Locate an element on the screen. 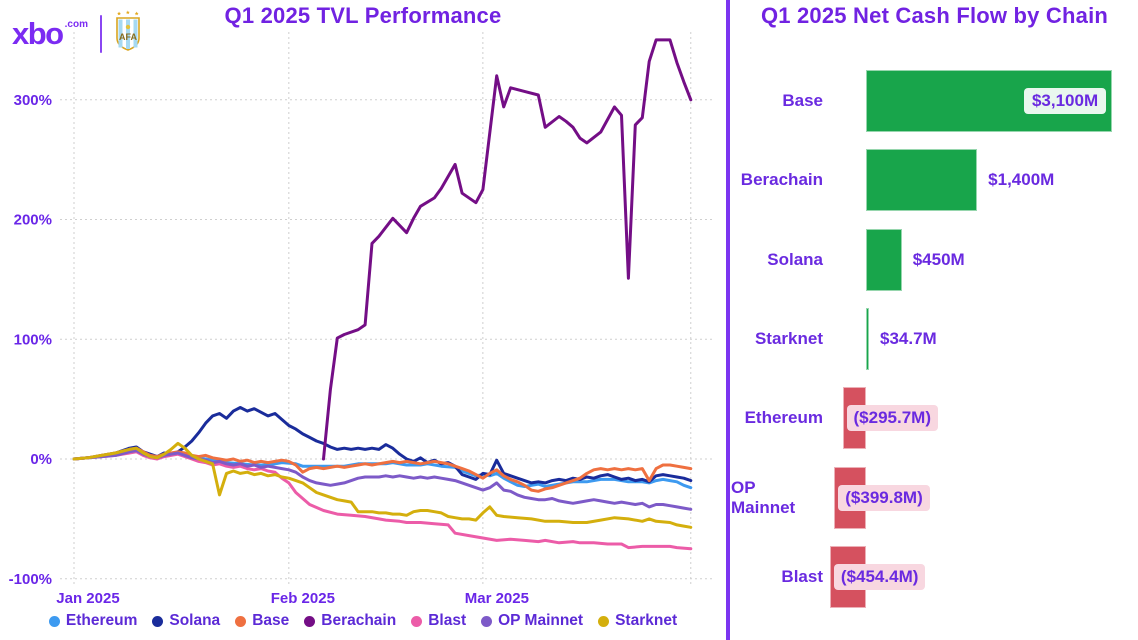 The image size is (1138, 640). bar-row-blast: Blast ($454.4M) is located at coordinates (934, 576).